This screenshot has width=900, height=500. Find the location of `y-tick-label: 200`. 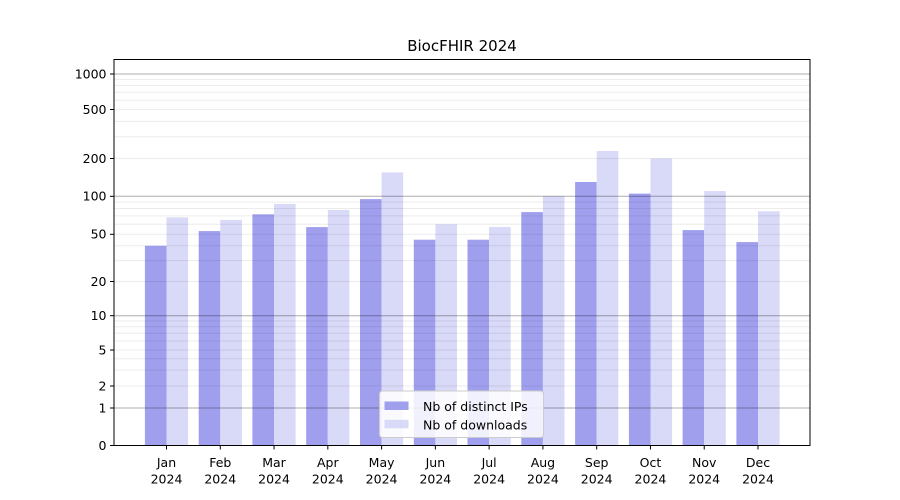

y-tick-label: 200 is located at coordinates (95, 158).